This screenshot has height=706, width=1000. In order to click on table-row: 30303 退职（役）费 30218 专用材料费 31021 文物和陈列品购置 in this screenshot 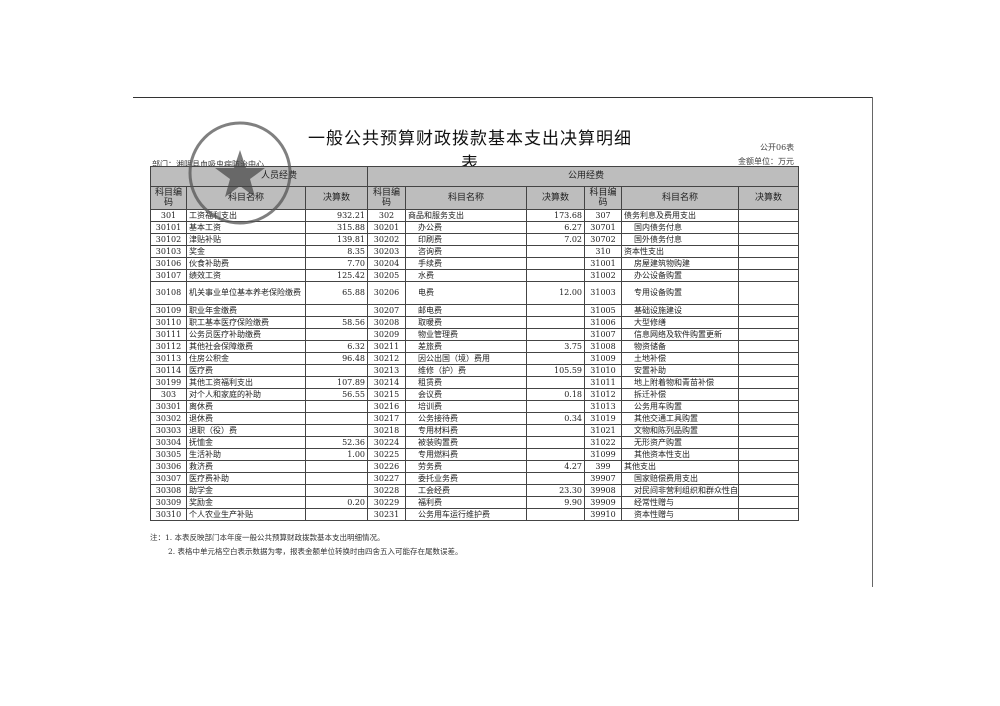, I will do `click(475, 430)`.